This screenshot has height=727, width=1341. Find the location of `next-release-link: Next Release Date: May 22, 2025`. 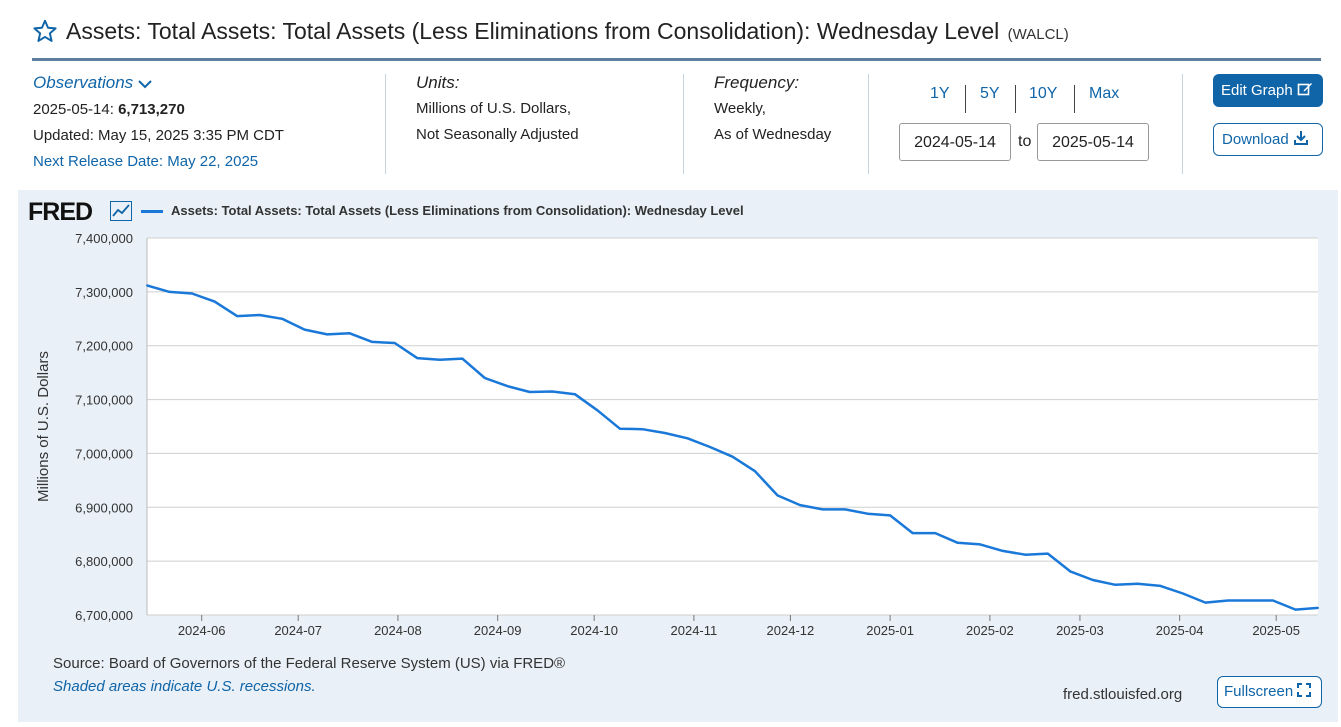

next-release-link: Next Release Date: May 22, 2025 is located at coordinates (146, 161).